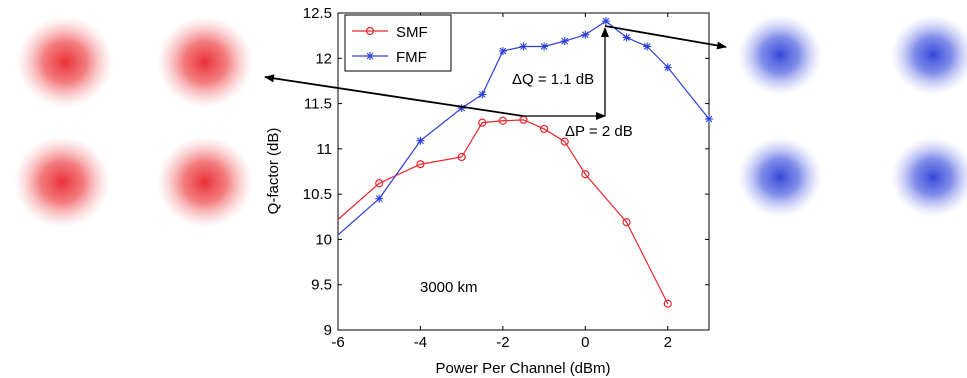 Image resolution: width=967 pixels, height=378 pixels. I want to click on legend-smf-label: SMF, so click(412, 32).